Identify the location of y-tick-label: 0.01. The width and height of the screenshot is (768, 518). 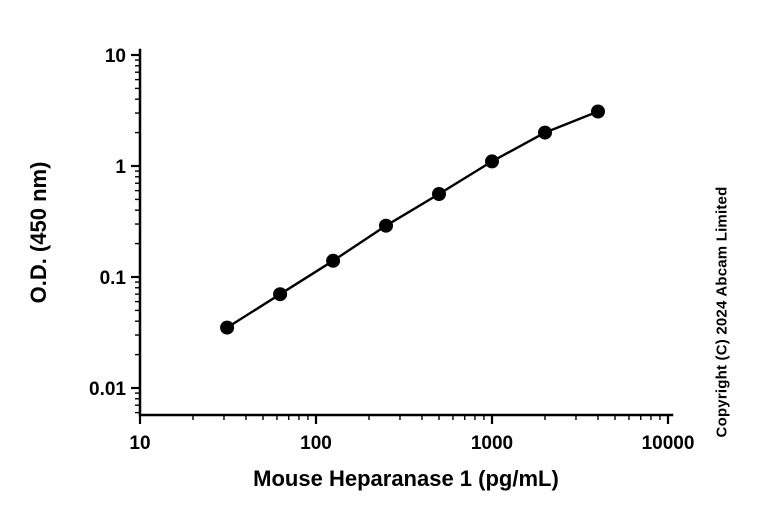
(107, 389).